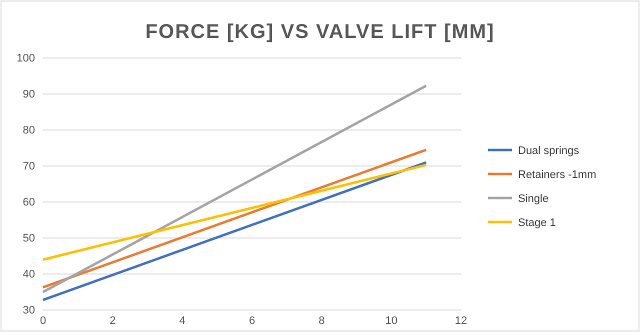  I want to click on y-tick-label: 100, so click(25, 58).